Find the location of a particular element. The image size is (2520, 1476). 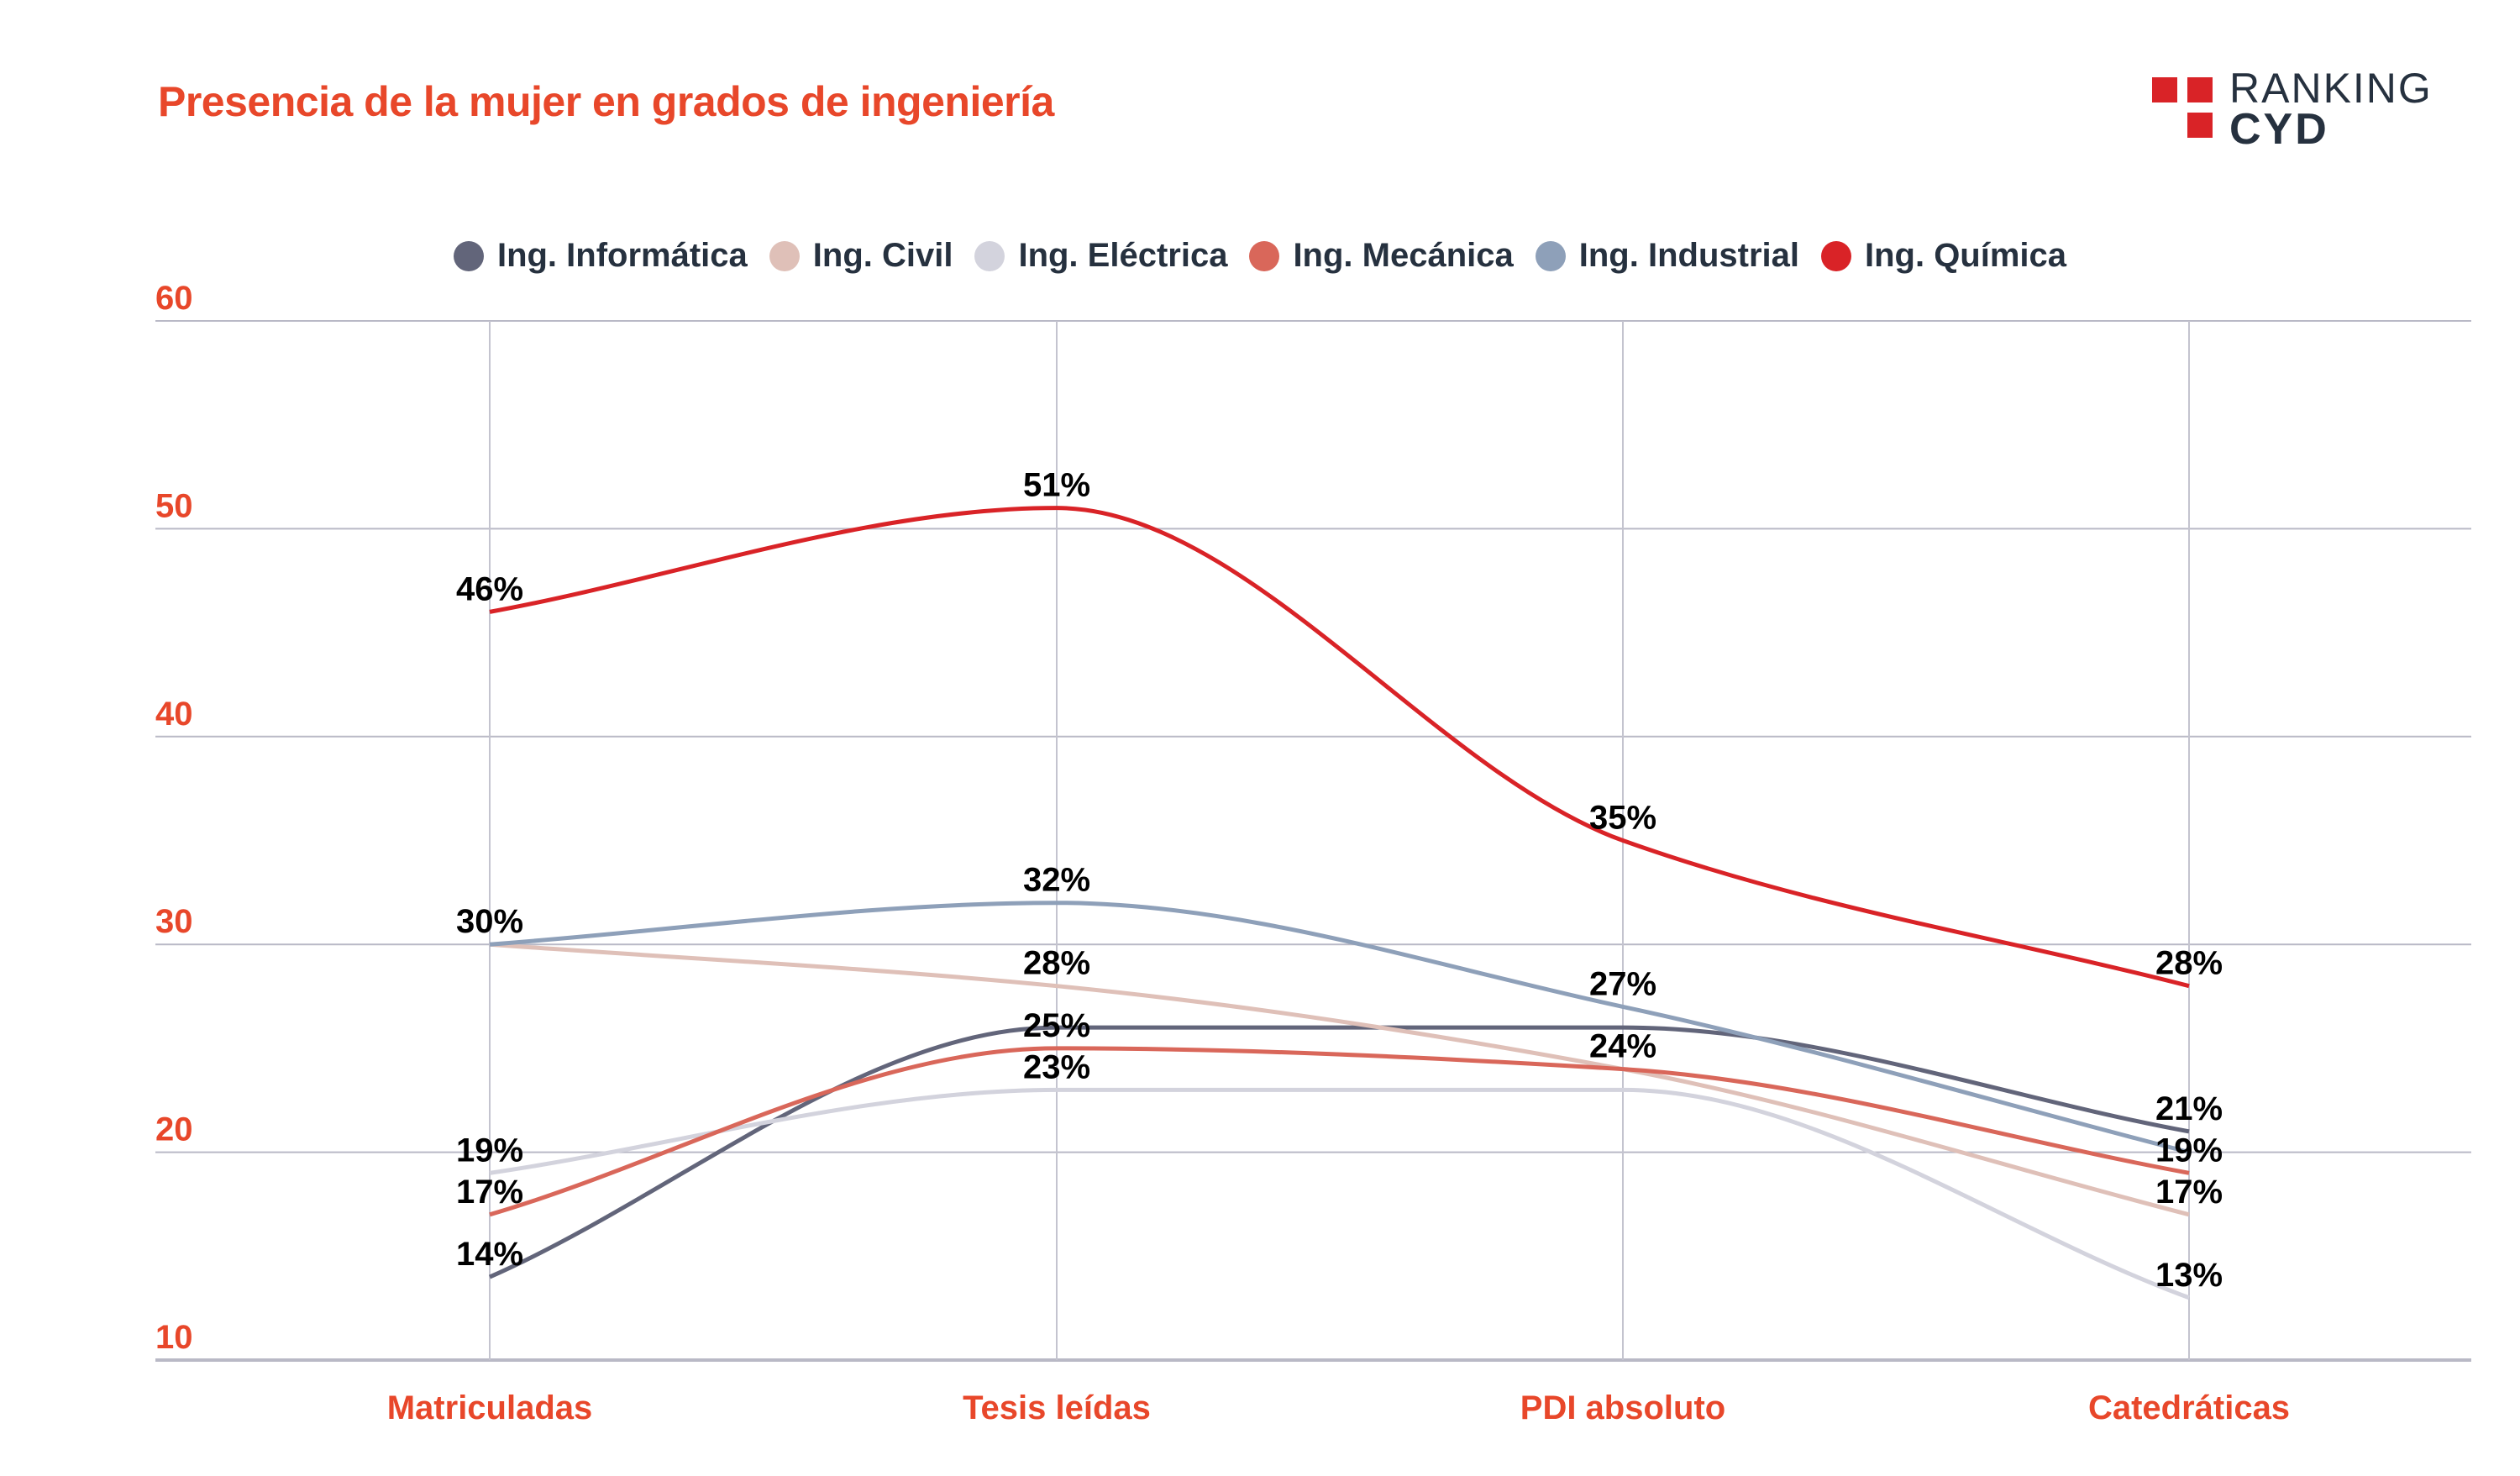

data-label: 51% is located at coordinates (1056, 485).